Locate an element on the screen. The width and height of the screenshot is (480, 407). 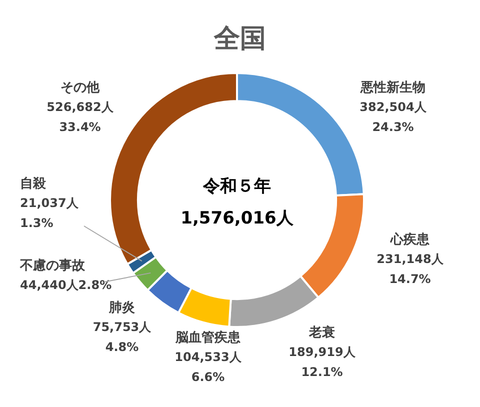
text: 令和５年 is located at coordinates (236, 186).